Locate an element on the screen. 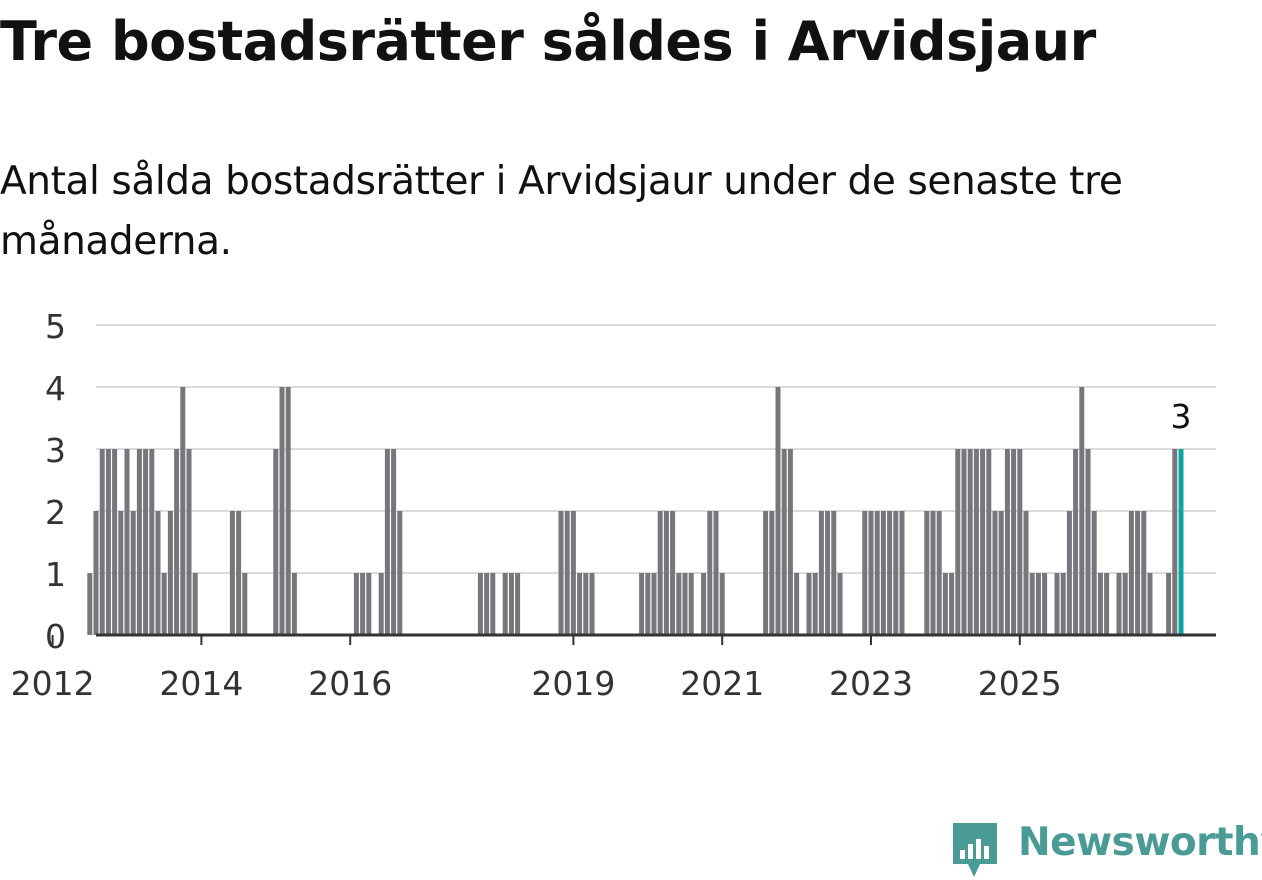 This screenshot has width=1262, height=880. newsworthy-logo-icon is located at coordinates (975, 850).